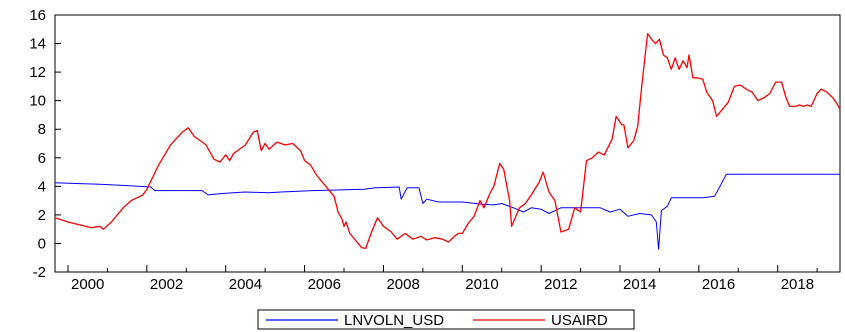 This screenshot has height=332, width=845. What do you see at coordinates (797, 284) in the screenshot?
I see `x-tick-label: 2018` at bounding box center [797, 284].